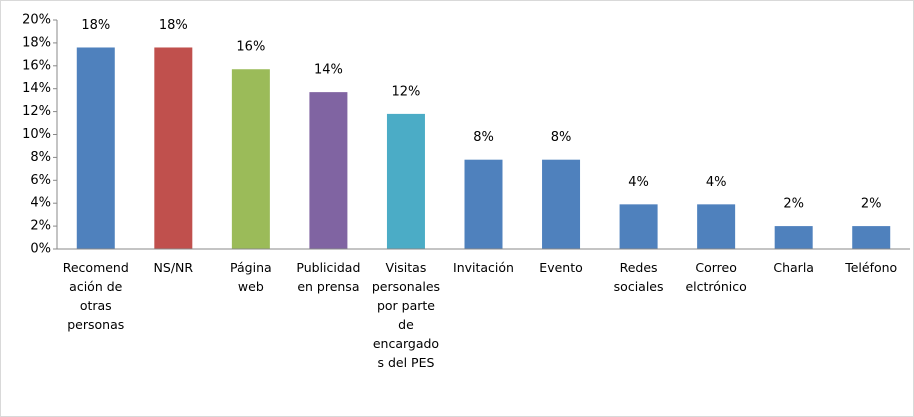 This screenshot has height=417, width=914. What do you see at coordinates (561, 267) in the screenshot?
I see `x-tick-label: Evento` at bounding box center [561, 267].